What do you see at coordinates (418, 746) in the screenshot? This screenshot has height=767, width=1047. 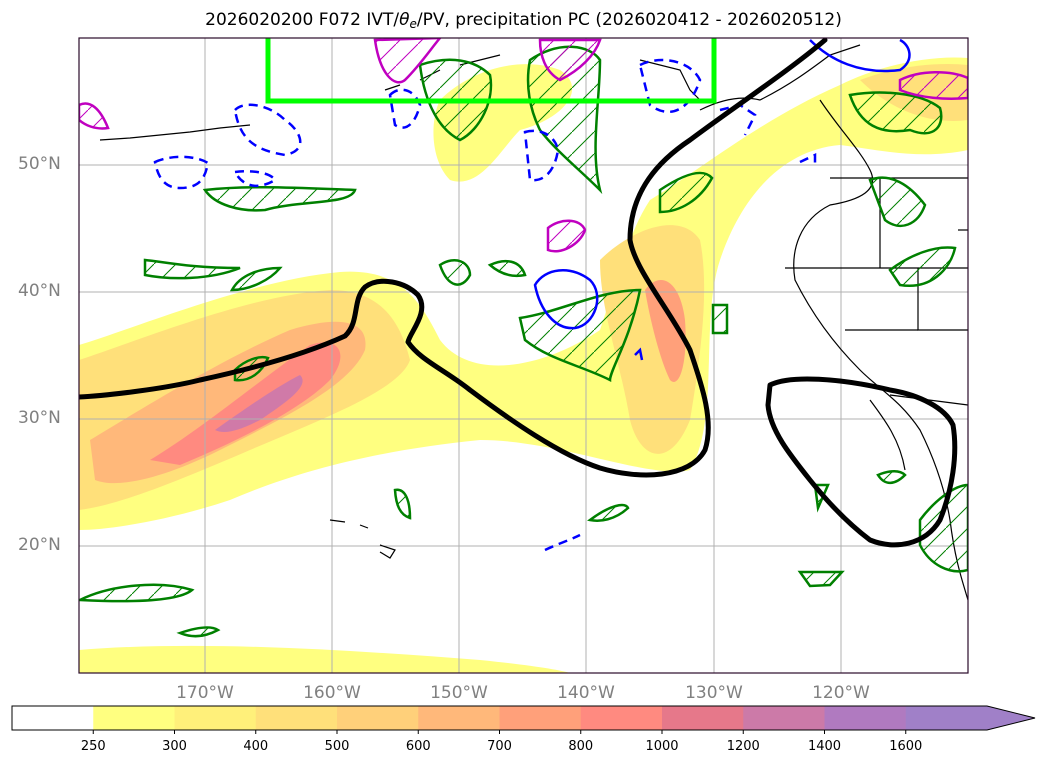 I see `colorbar-tick-label: 600` at bounding box center [418, 746].